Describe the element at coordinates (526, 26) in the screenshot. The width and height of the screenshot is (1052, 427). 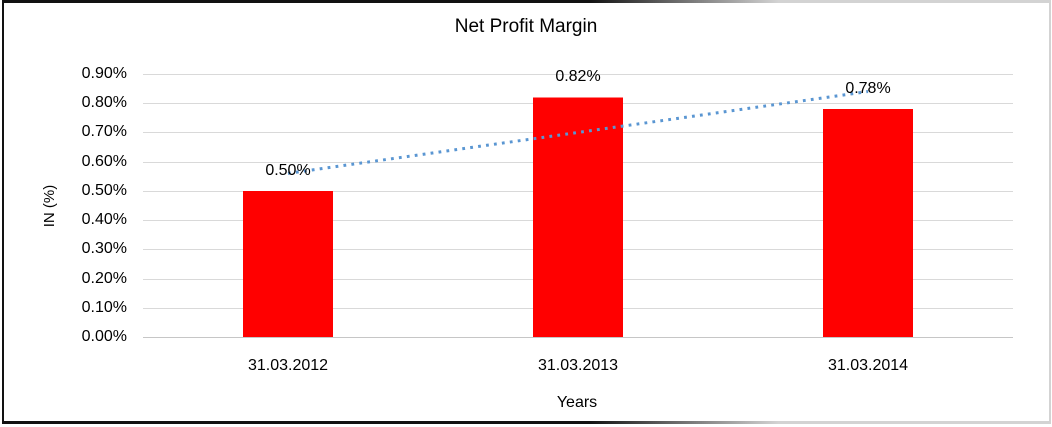
I see `chart-title: Net Profit Margin` at that location.